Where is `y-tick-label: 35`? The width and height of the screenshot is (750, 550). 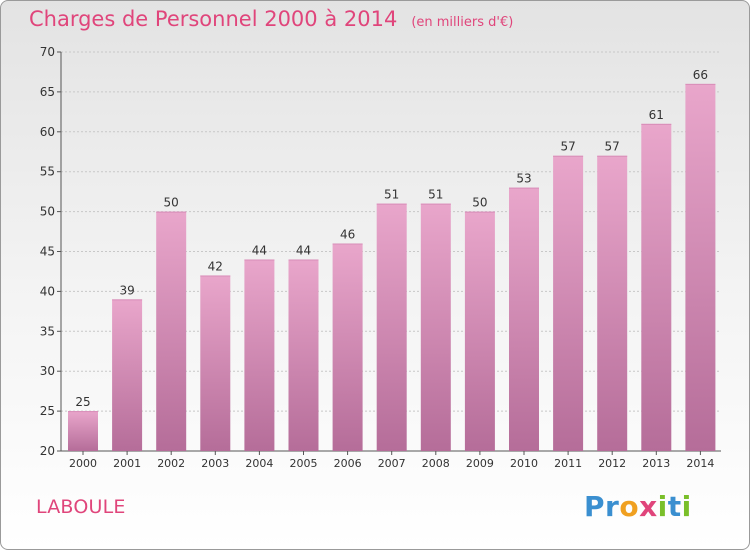
y-tick-label: 35 is located at coordinates (47, 331).